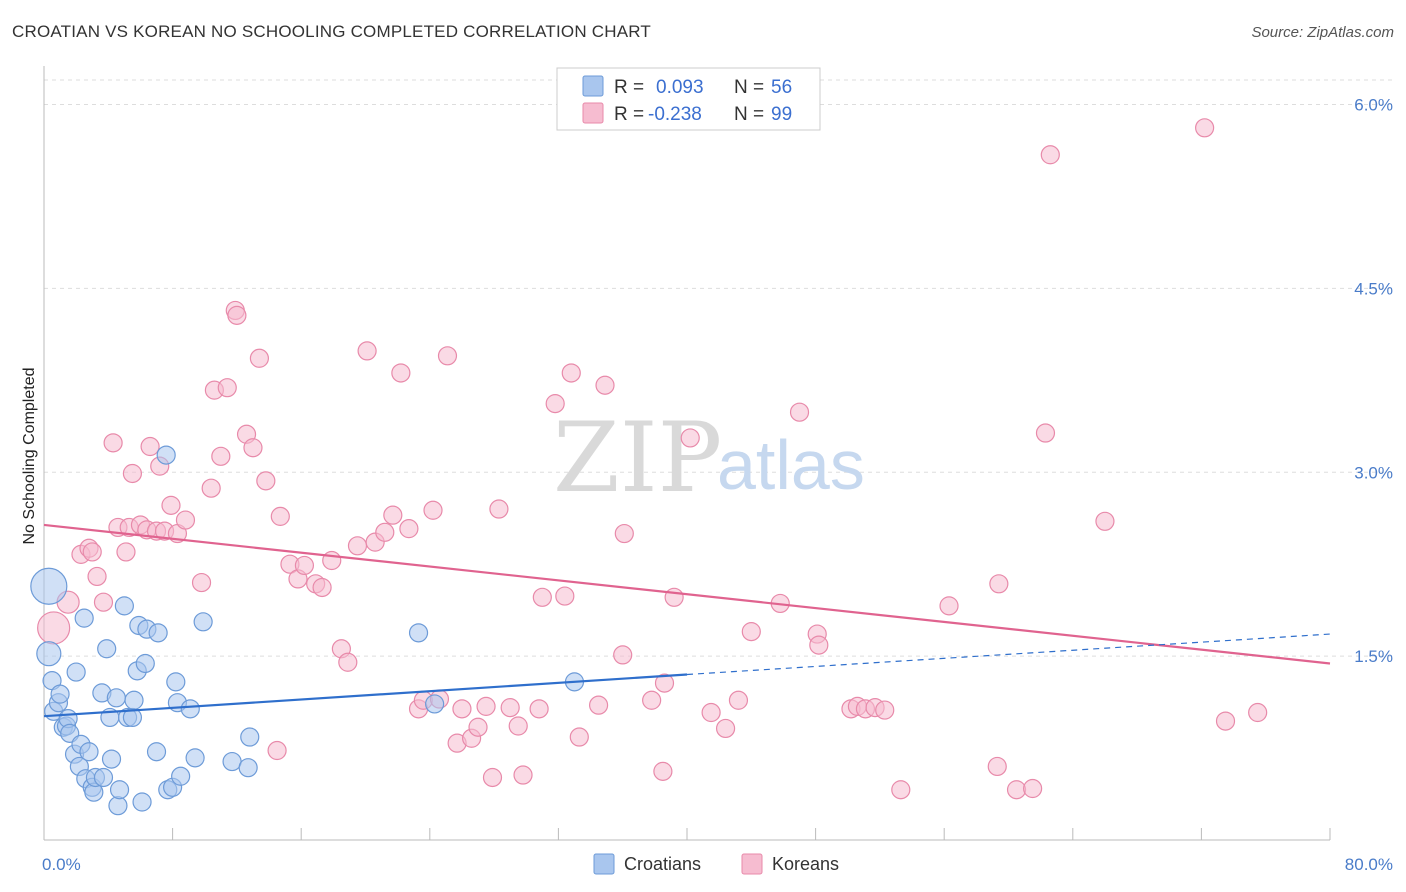  I want to click on series-legend: Croatians Koreans, so click(716, 864).